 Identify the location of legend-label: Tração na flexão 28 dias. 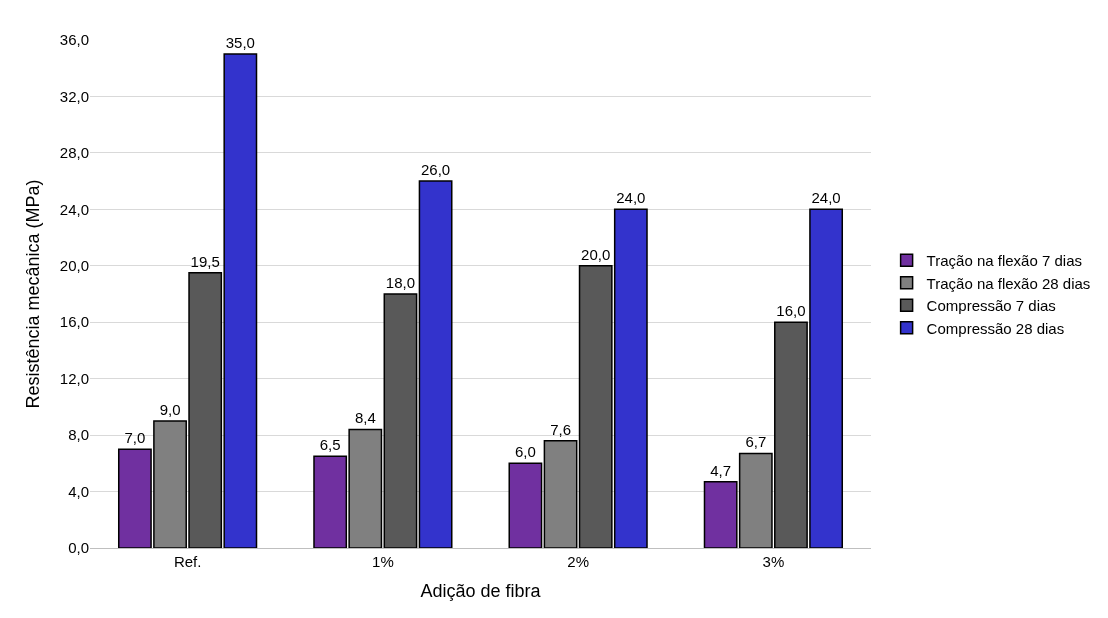
(1008, 283).